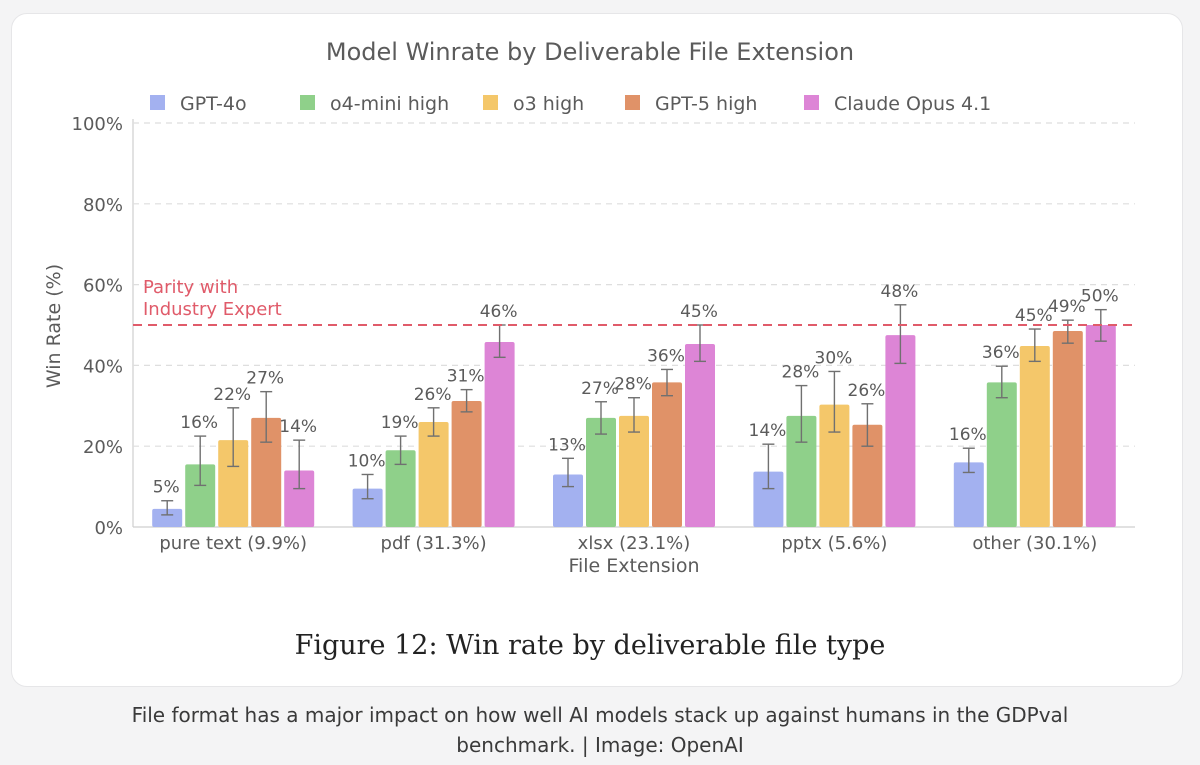 This screenshot has width=1200, height=765. Describe the element at coordinates (103, 366) in the screenshot. I see `y-tick-label: 40%` at that location.